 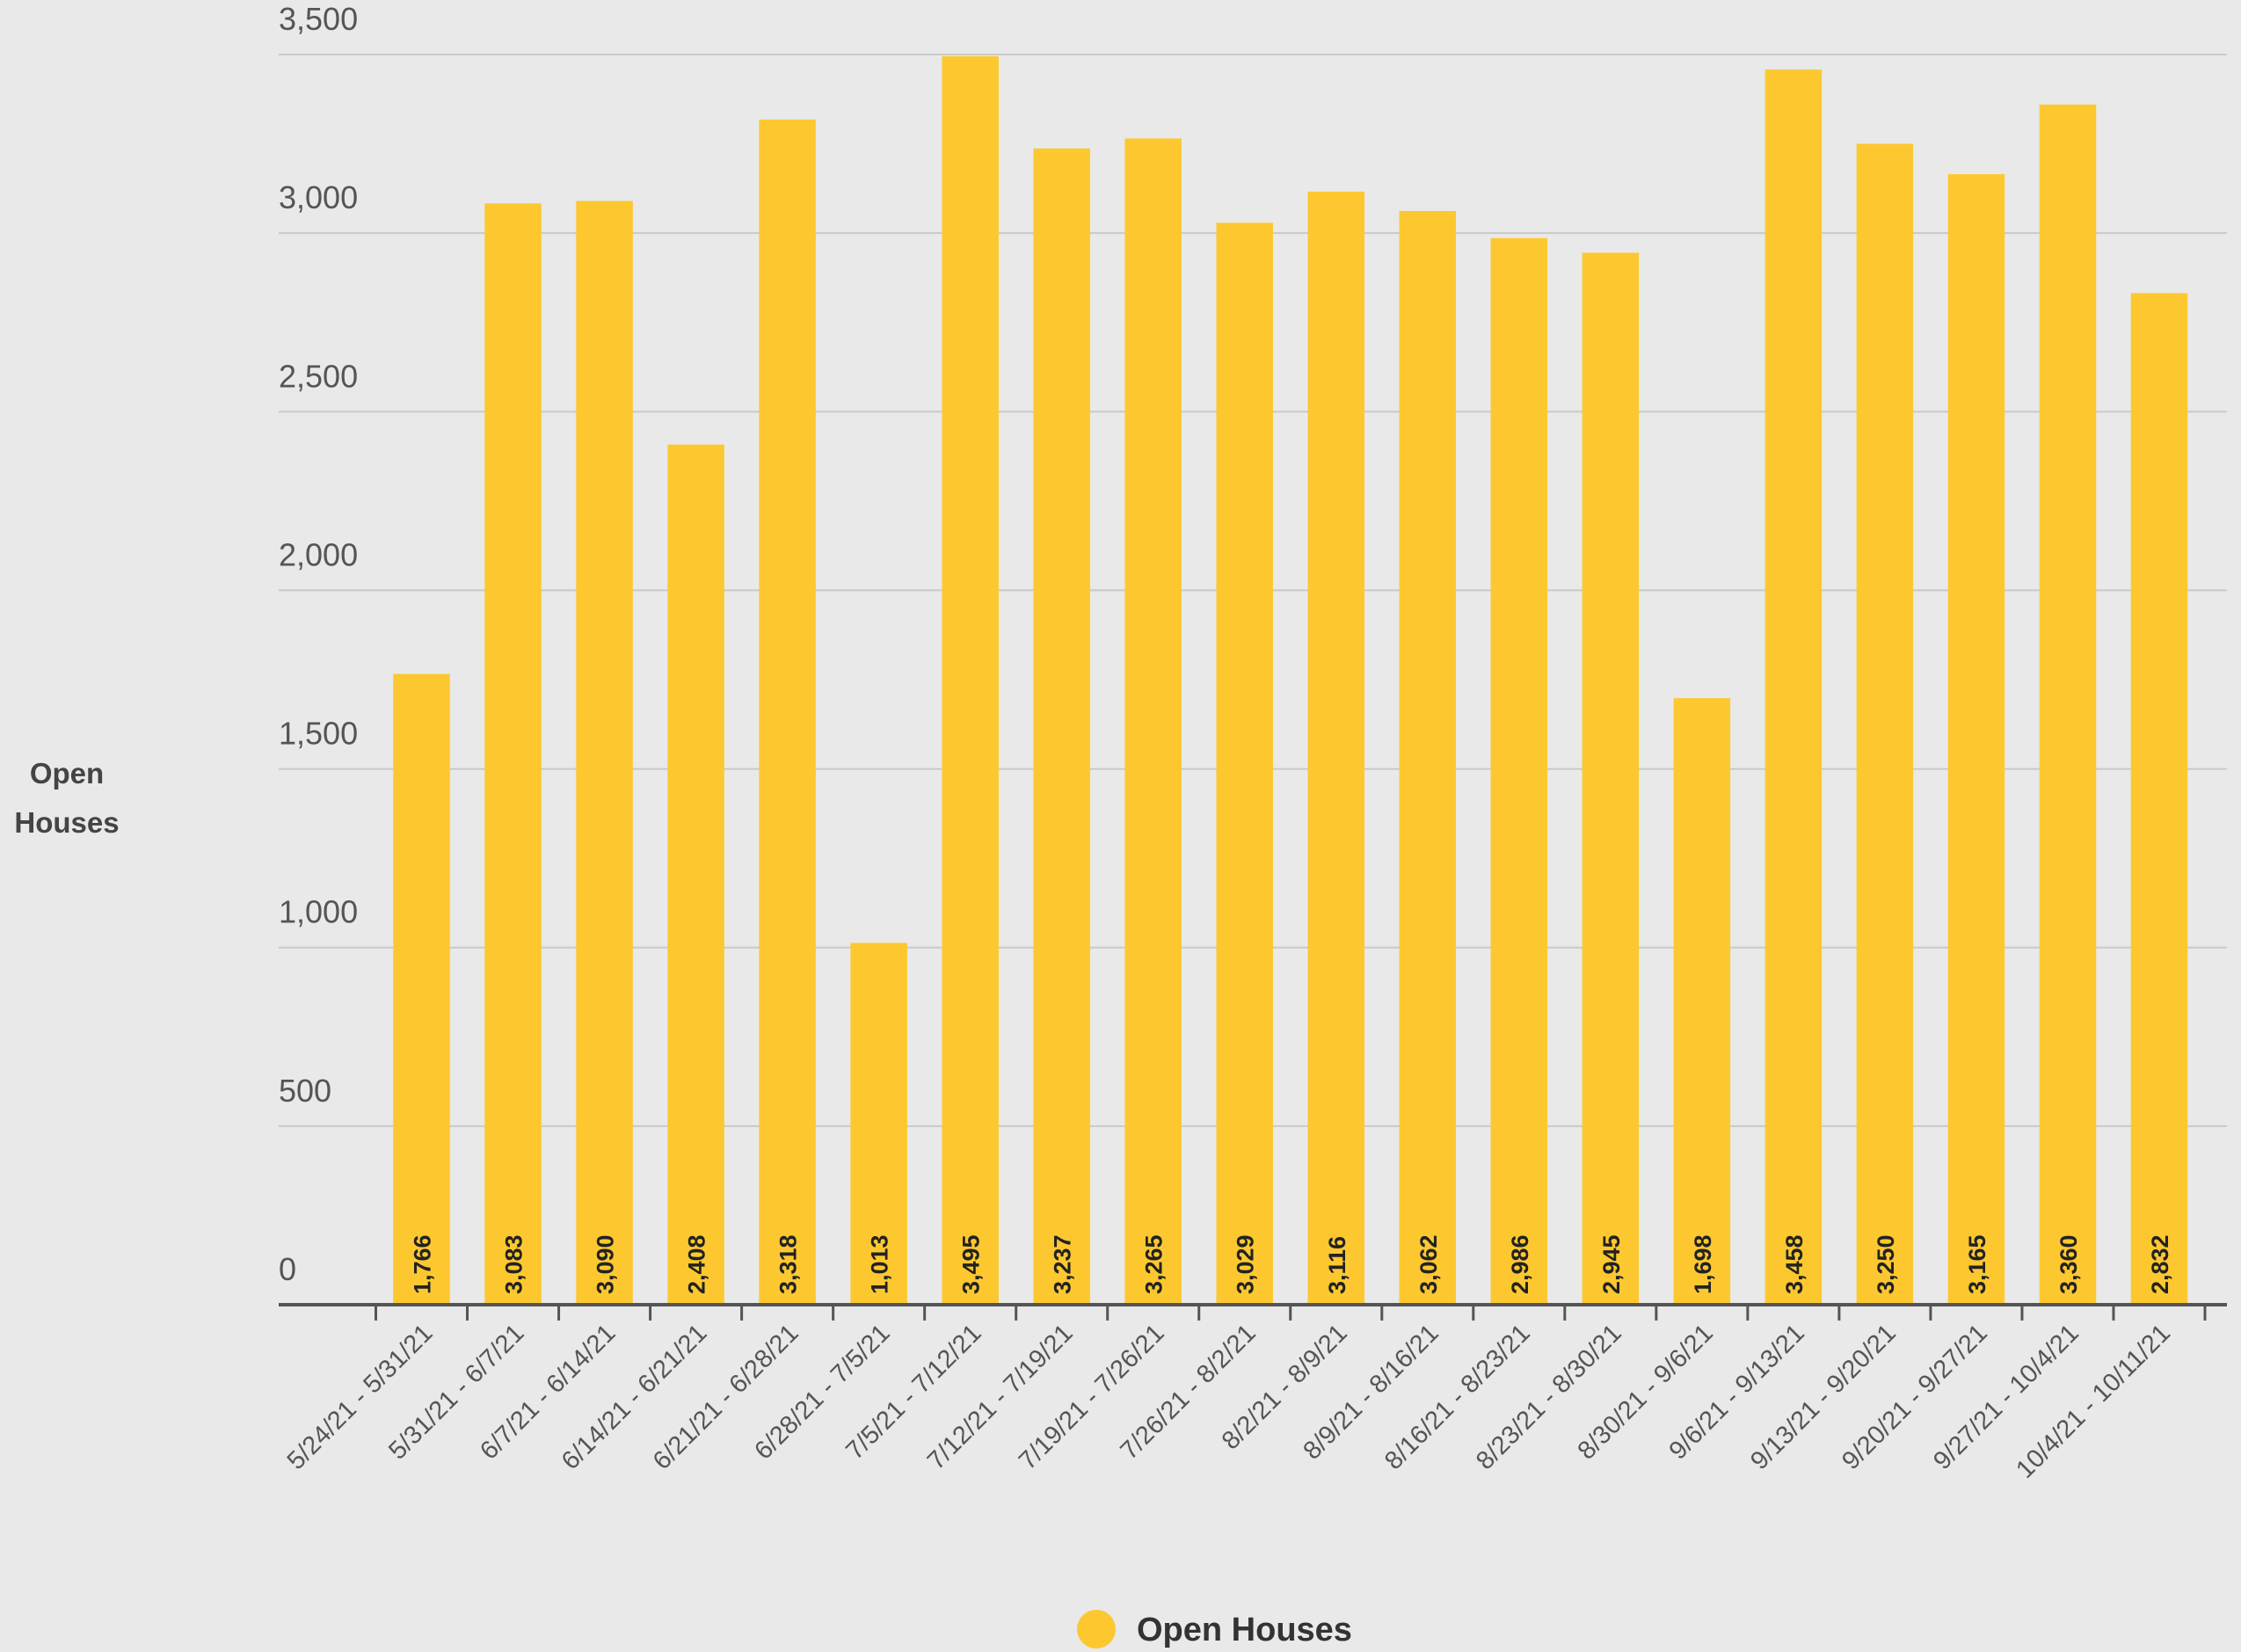 What do you see at coordinates (1096, 1629) in the screenshot?
I see `legend-marker` at bounding box center [1096, 1629].